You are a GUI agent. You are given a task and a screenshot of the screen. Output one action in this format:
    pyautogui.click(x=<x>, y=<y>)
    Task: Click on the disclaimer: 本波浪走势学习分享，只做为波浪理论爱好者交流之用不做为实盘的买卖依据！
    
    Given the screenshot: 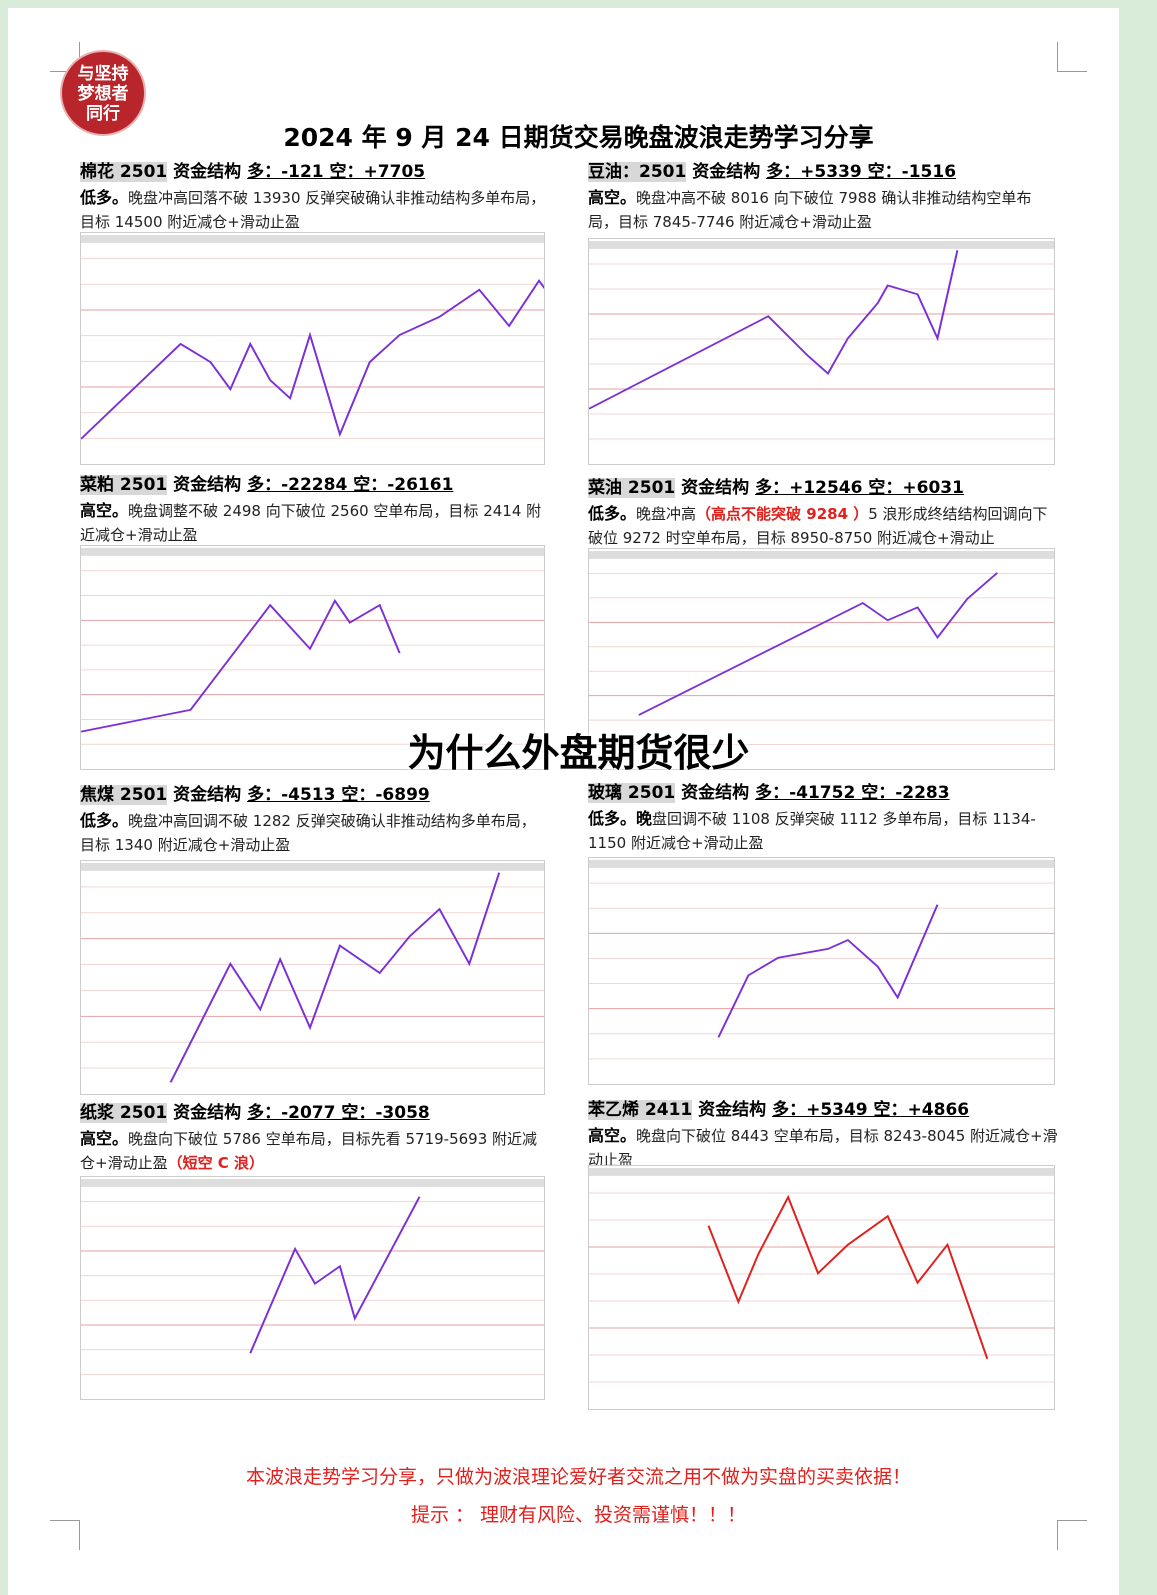 What is the action you would take?
    pyautogui.click(x=578, y=1477)
    